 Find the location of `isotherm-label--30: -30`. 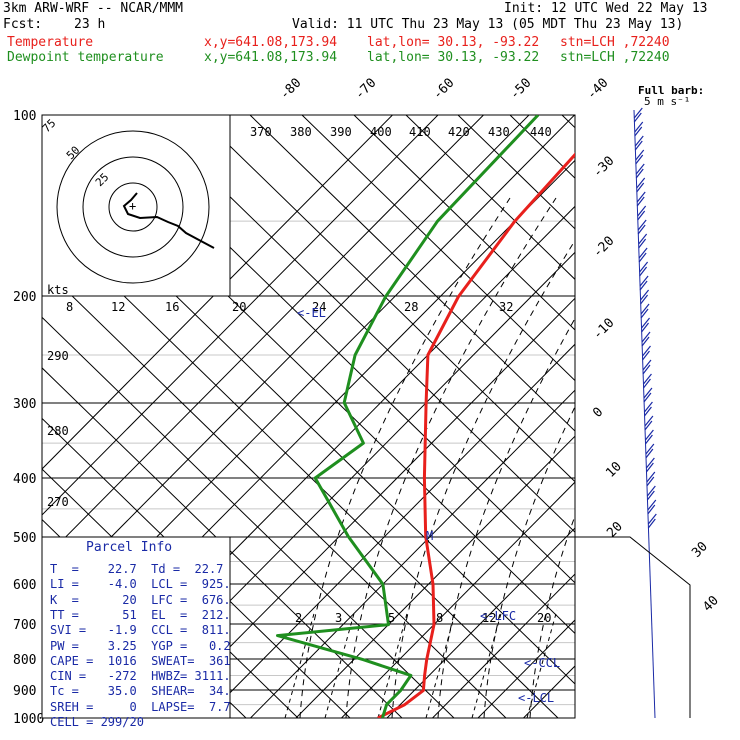

isotherm-label--30: -30 is located at coordinates (603, 167).